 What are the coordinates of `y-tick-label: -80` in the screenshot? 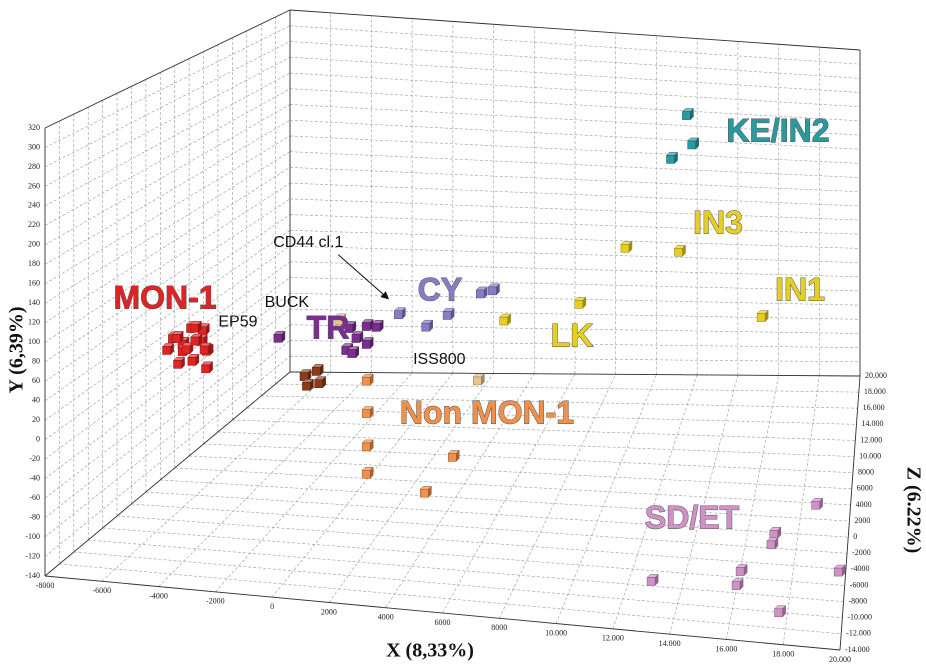 It's located at (34, 516).